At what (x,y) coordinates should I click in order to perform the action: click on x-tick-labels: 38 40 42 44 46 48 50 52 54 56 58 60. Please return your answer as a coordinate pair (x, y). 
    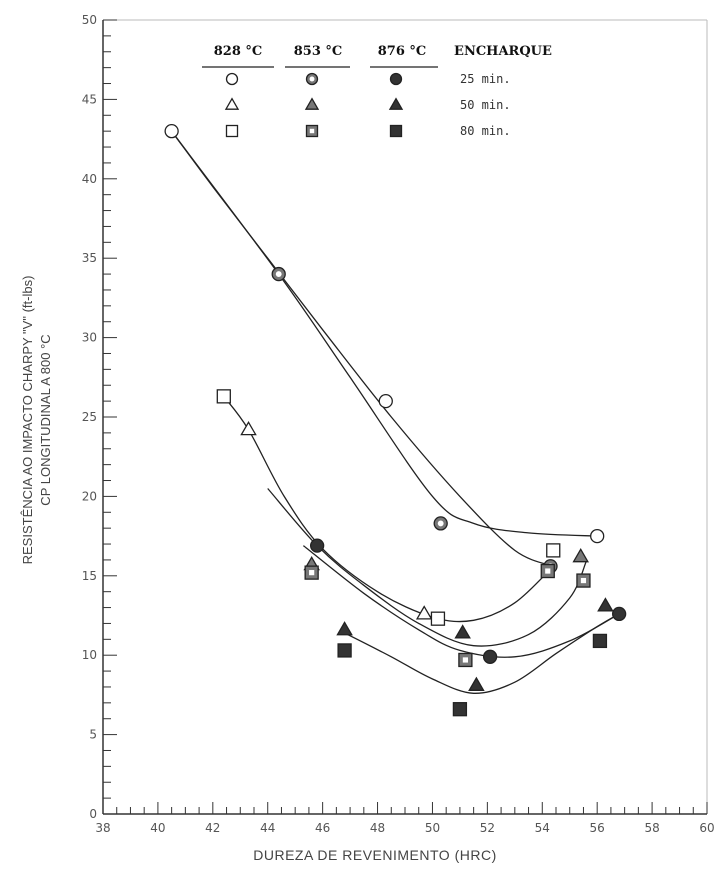
    Looking at the image, I should click on (404, 828).